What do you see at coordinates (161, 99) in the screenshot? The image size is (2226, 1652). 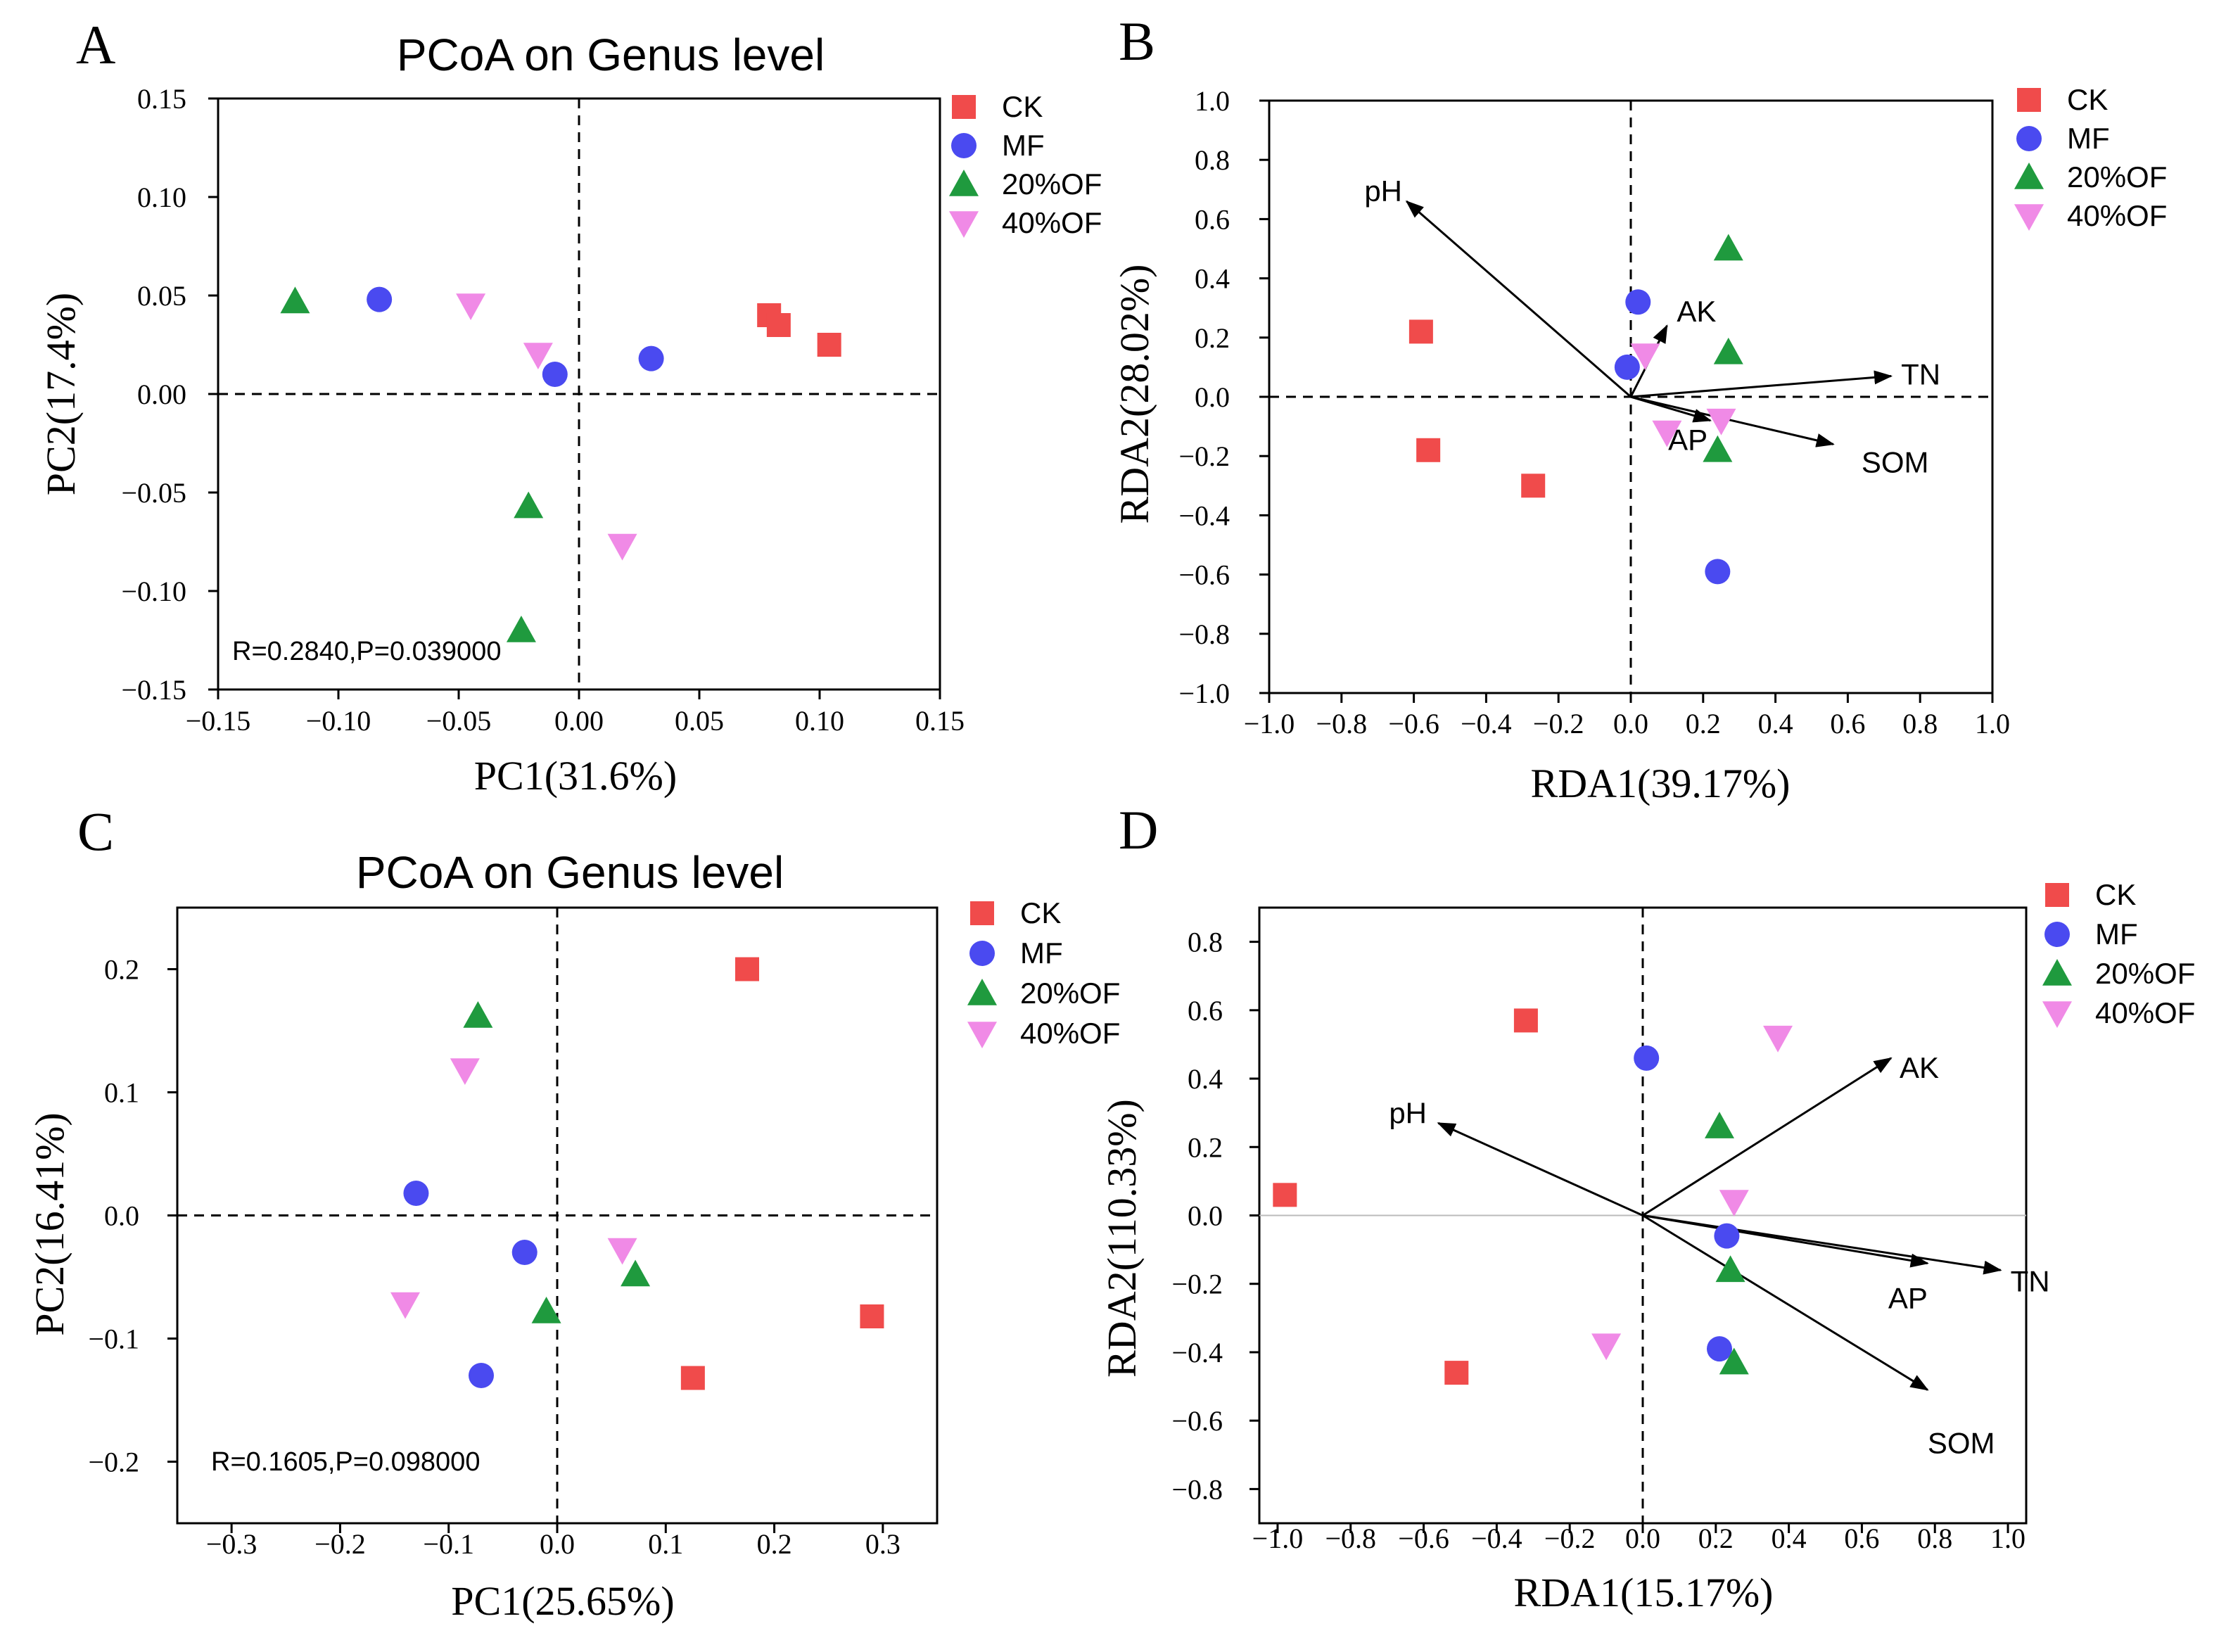 I see `y-tick-label: 0.15` at bounding box center [161, 99].